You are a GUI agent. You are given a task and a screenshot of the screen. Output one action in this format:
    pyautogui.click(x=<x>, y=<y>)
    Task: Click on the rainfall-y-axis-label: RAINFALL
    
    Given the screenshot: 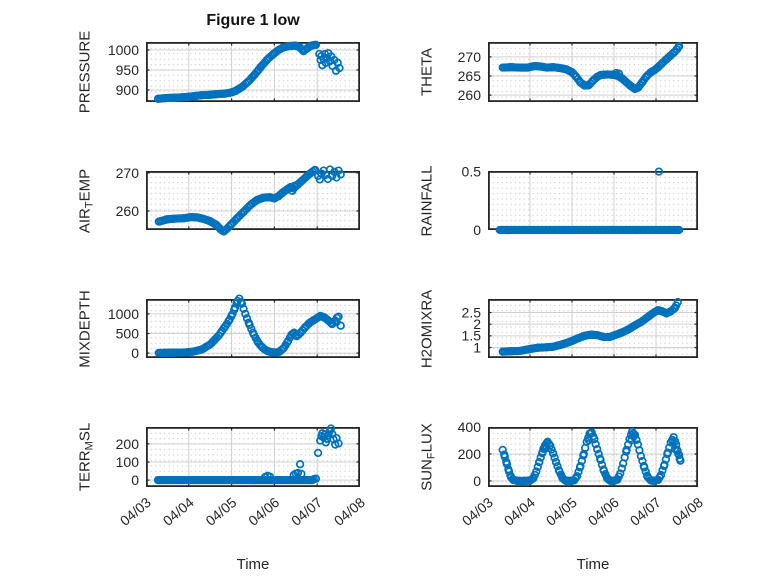 What is the action you would take?
    pyautogui.click(x=427, y=200)
    